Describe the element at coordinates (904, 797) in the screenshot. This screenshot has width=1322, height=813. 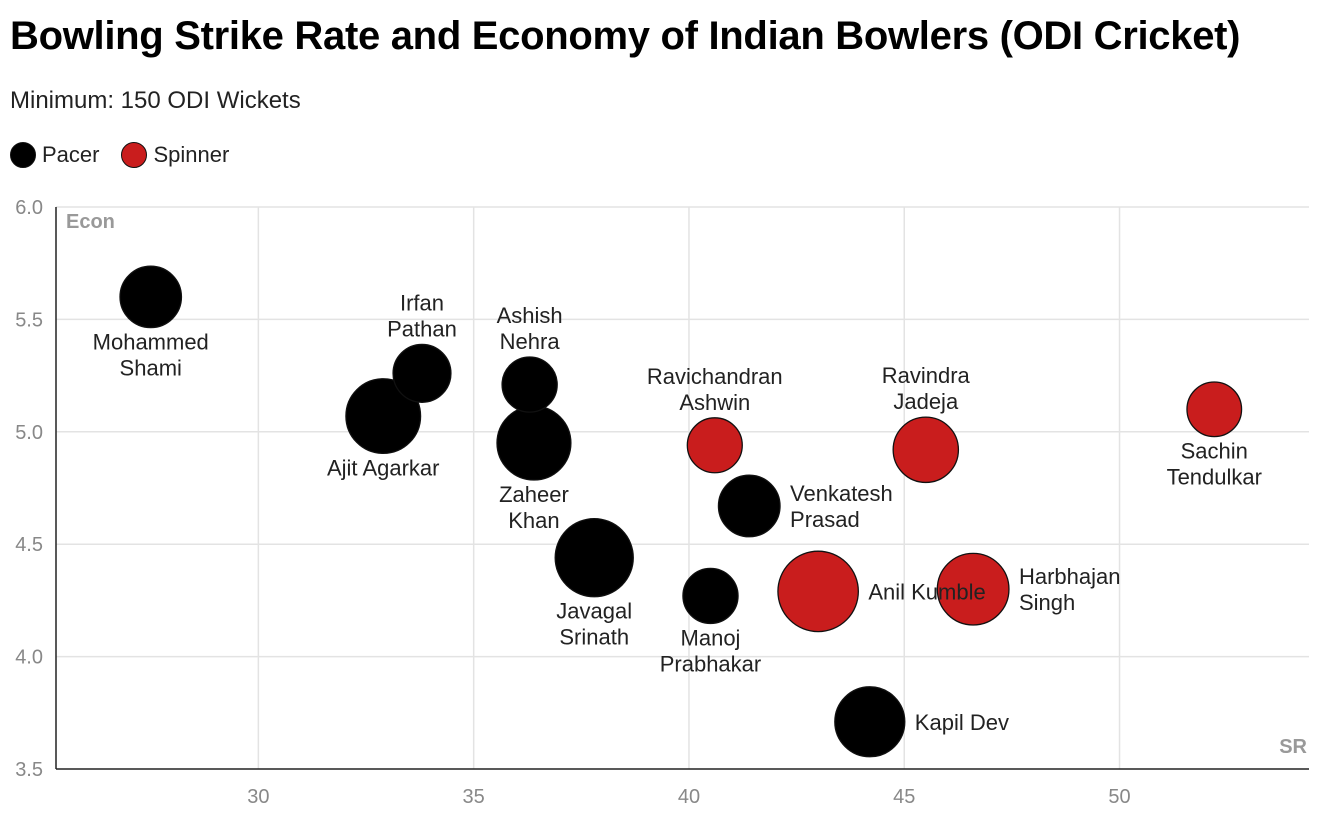
I see `x-tick-label: 45` at that location.